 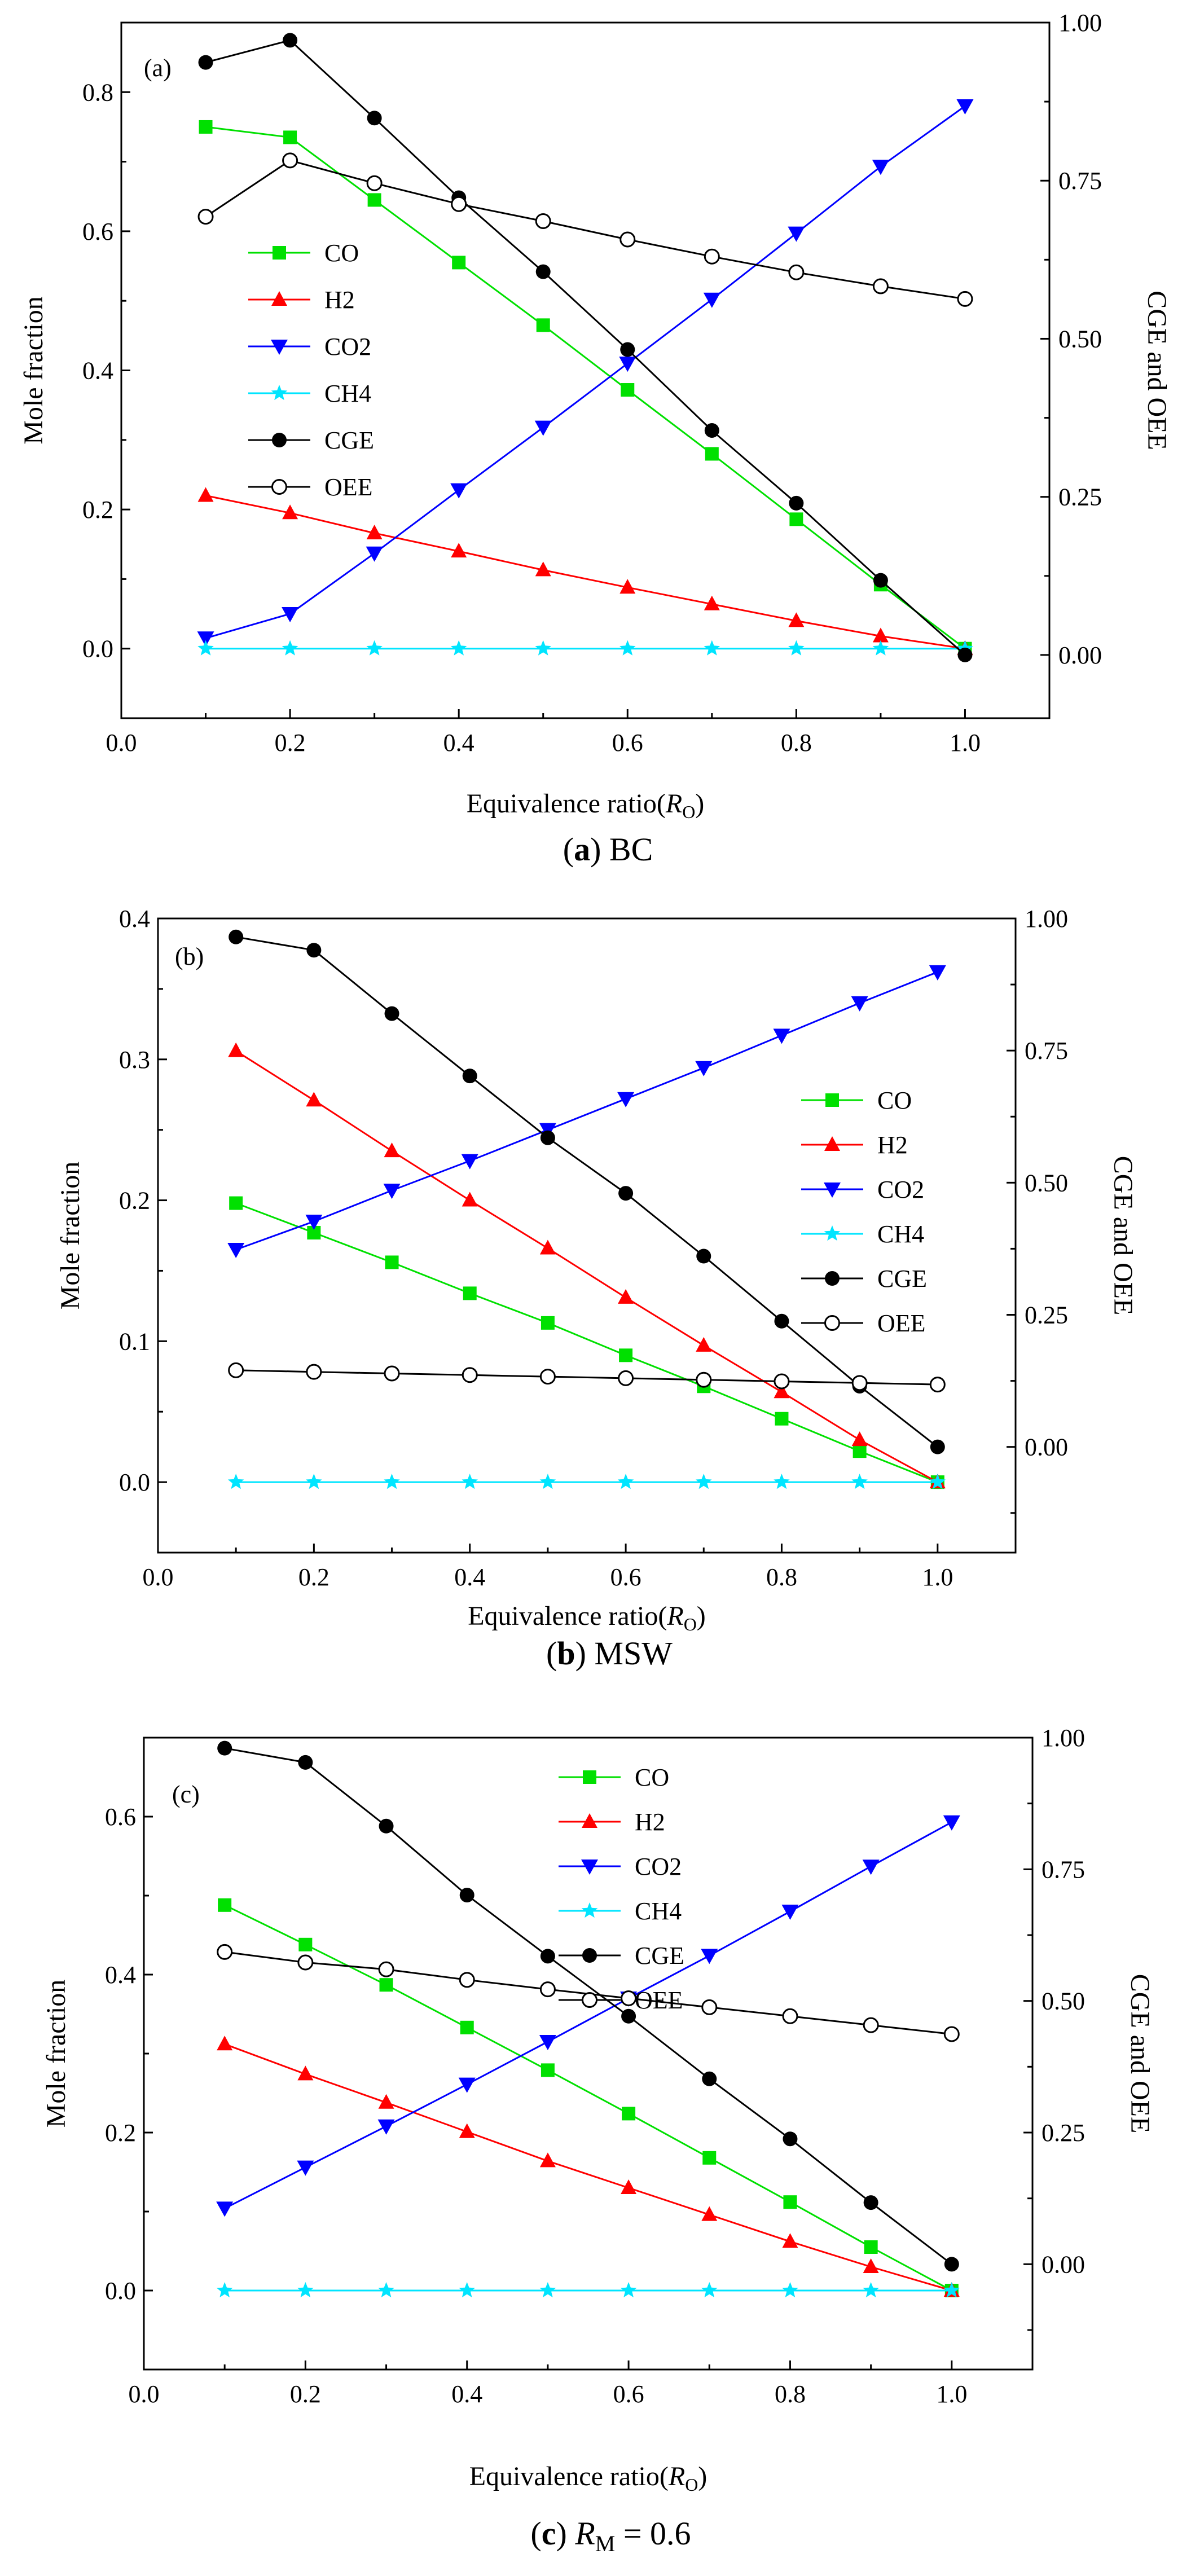 What do you see at coordinates (586, 1342) in the screenshot?
I see `series-co` at bounding box center [586, 1342].